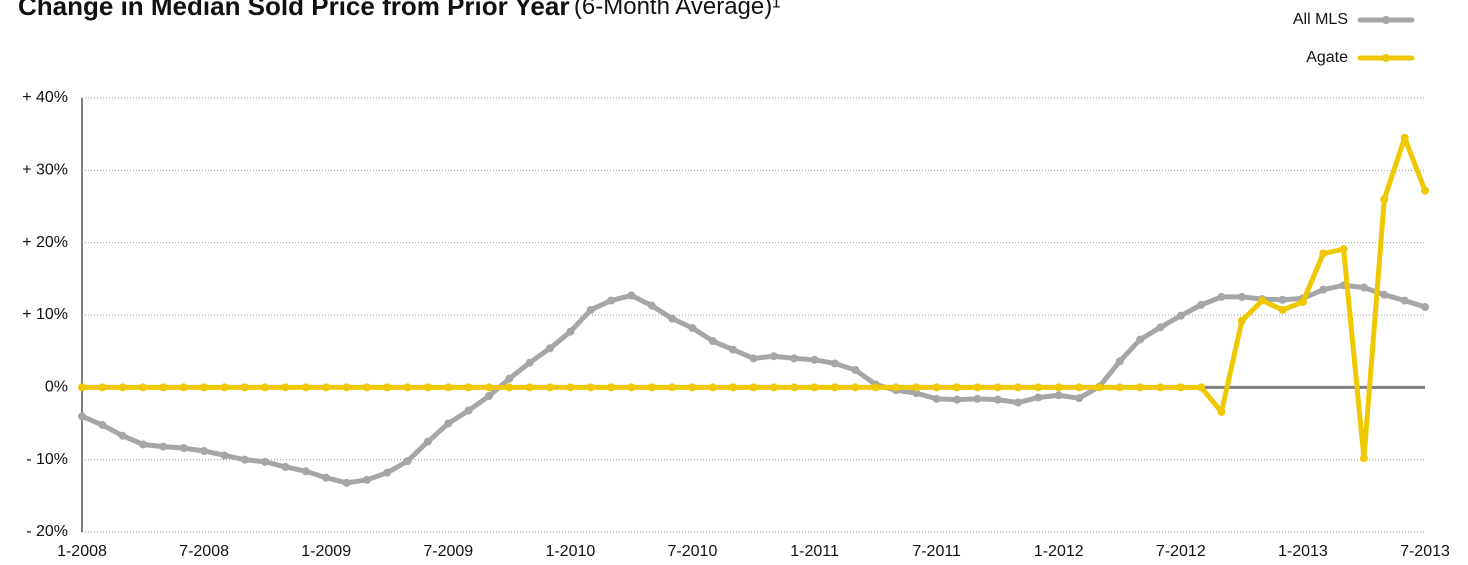  Describe the element at coordinates (570, 551) in the screenshot. I see `x-tick-label: 1-2010` at that location.